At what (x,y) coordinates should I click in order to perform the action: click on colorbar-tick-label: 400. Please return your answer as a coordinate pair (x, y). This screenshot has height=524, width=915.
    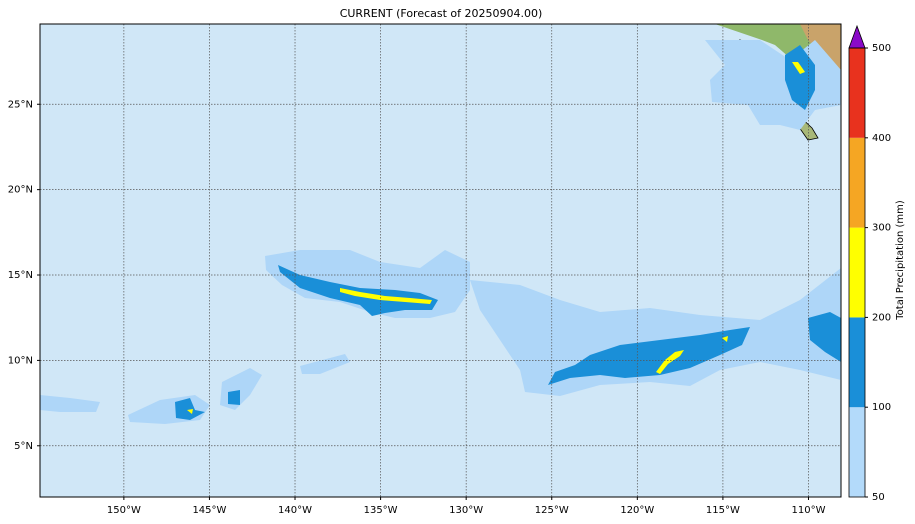
    Looking at the image, I should click on (881, 138).